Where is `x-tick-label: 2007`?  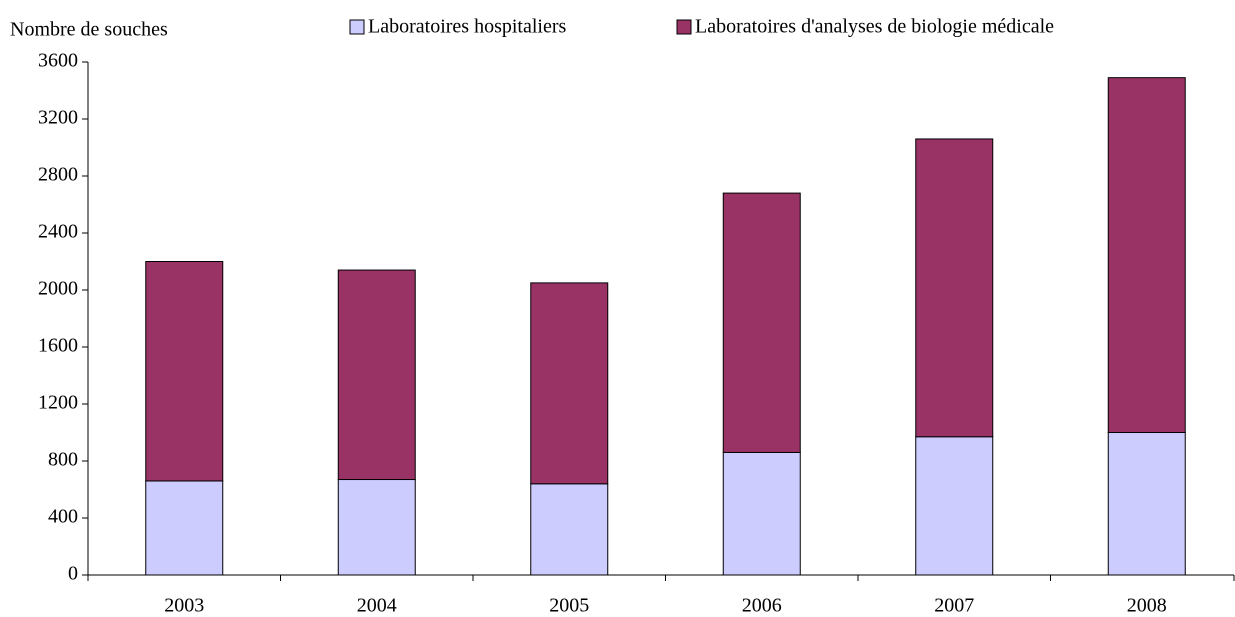
x-tick-label: 2007 is located at coordinates (954, 606).